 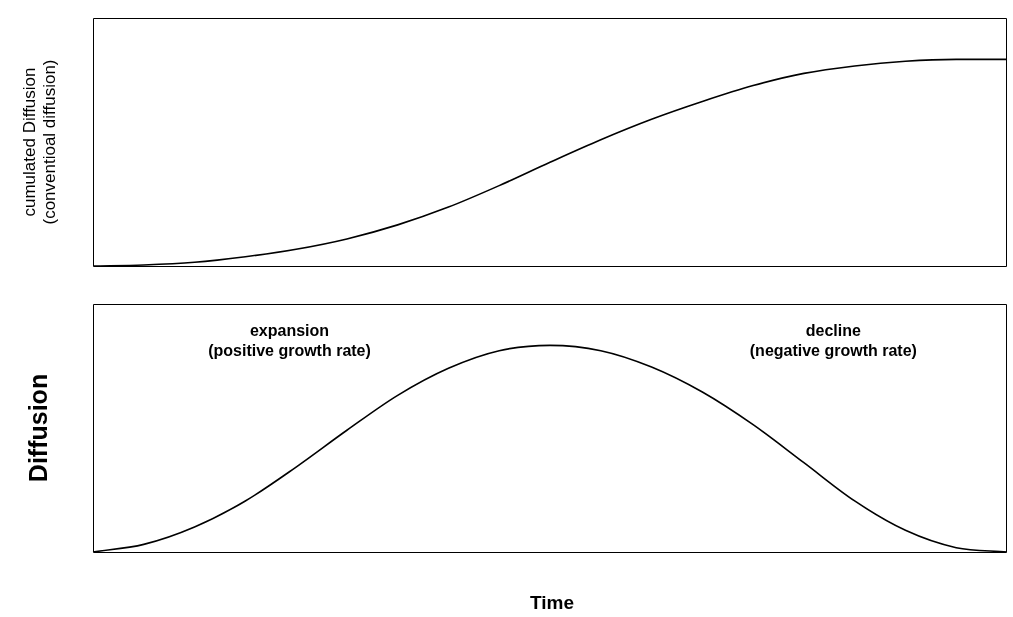 What do you see at coordinates (552, 603) in the screenshot?
I see `x-axis-title: Time` at bounding box center [552, 603].